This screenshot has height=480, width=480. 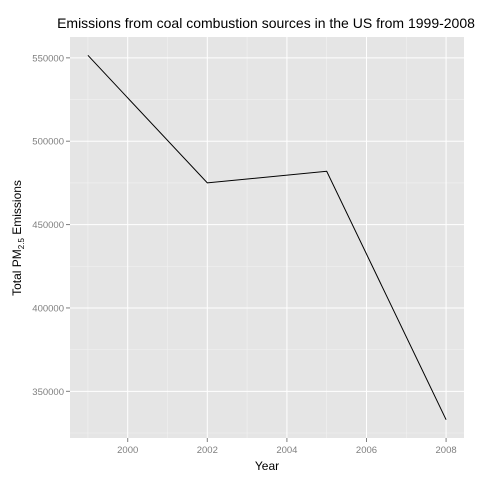 I want to click on y-axis-title-suffix: Emissions, so click(x=17, y=209).